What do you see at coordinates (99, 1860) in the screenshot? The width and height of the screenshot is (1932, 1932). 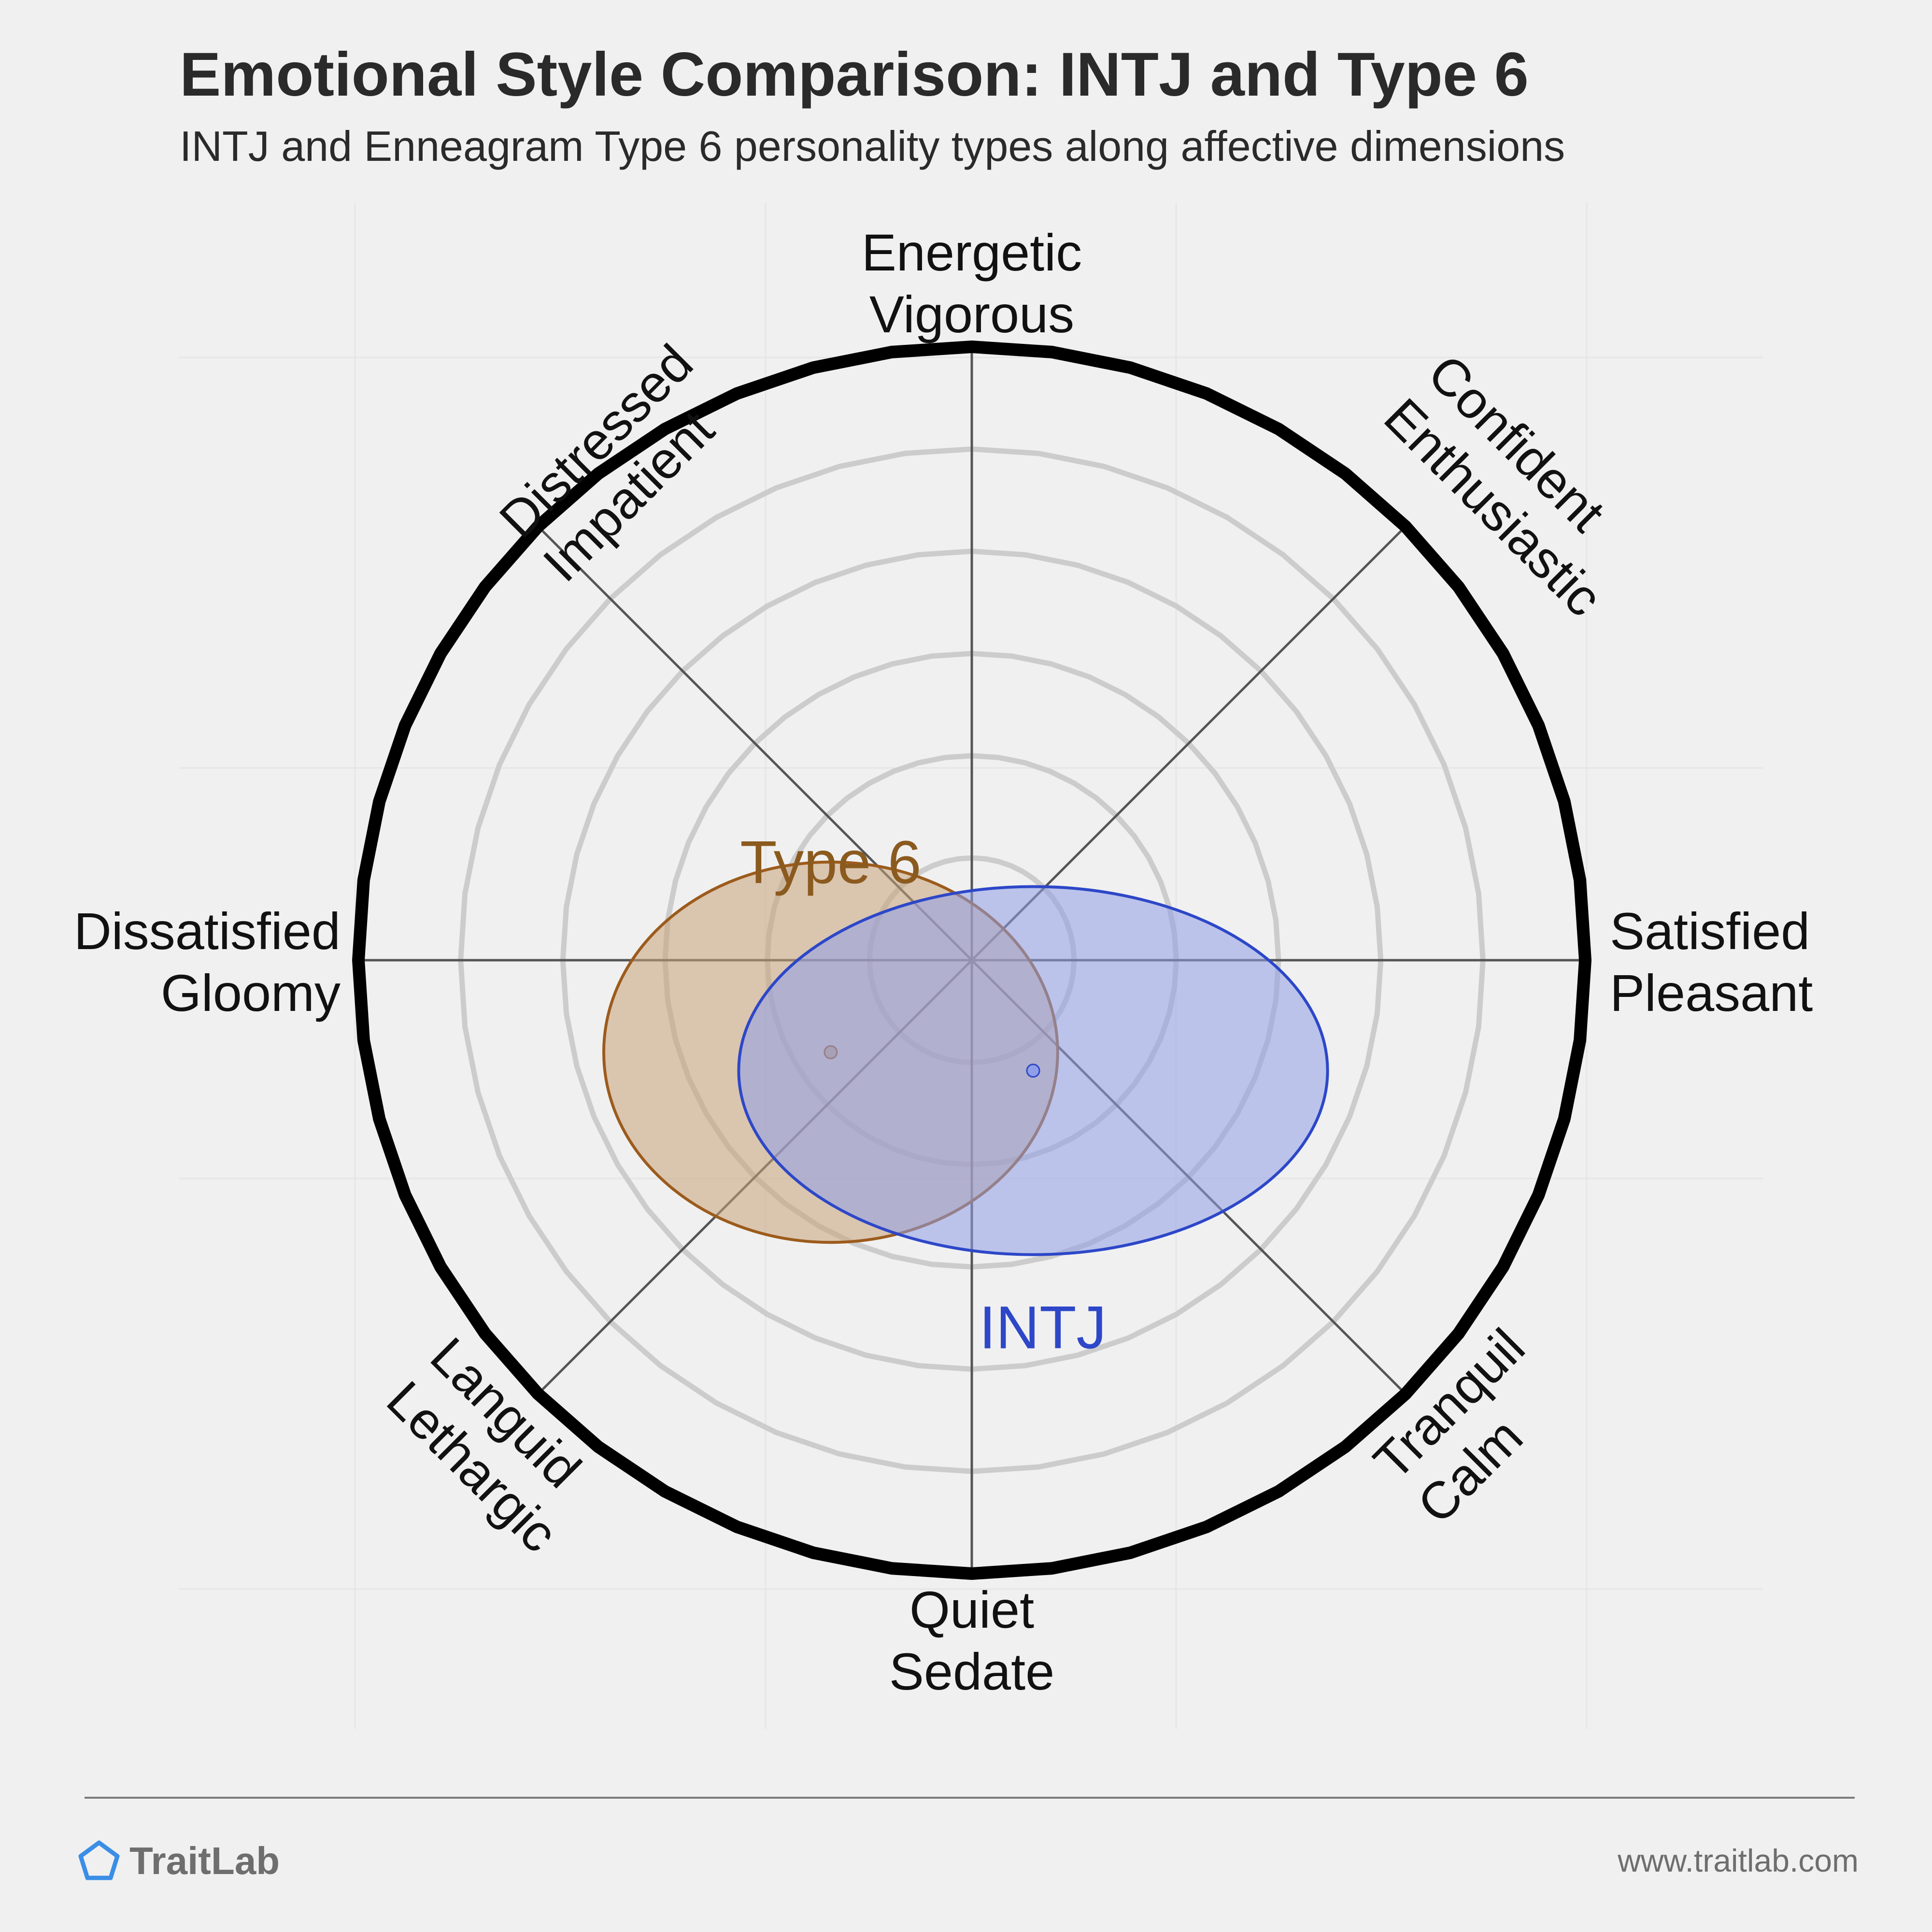 I see `pentagon-icon` at bounding box center [99, 1860].